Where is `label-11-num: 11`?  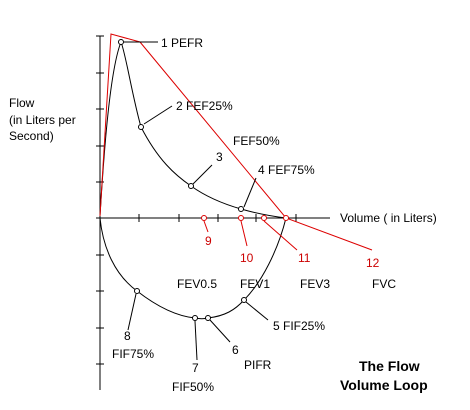
label-11-num: 11 is located at coordinates (304, 258).